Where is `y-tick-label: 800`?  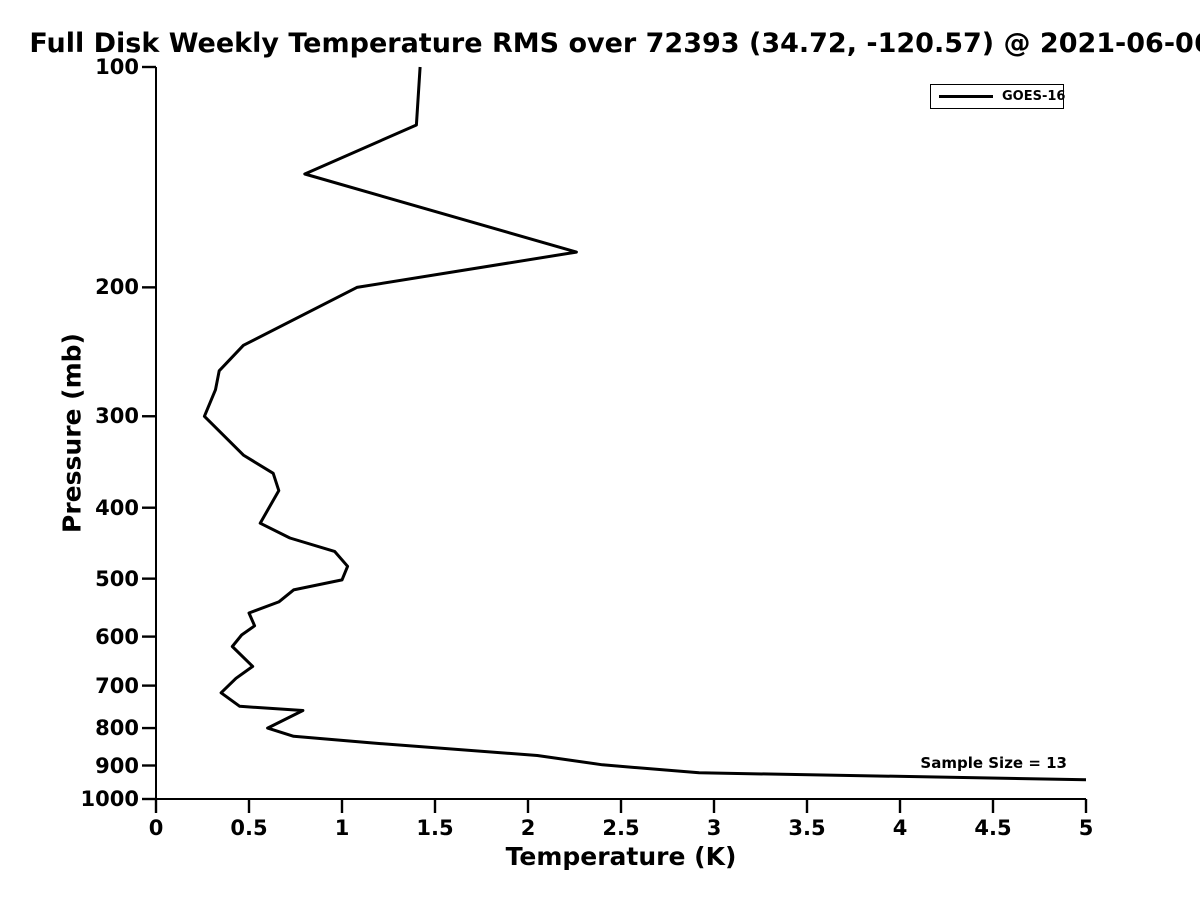
y-tick-label: 800 is located at coordinates (117, 728).